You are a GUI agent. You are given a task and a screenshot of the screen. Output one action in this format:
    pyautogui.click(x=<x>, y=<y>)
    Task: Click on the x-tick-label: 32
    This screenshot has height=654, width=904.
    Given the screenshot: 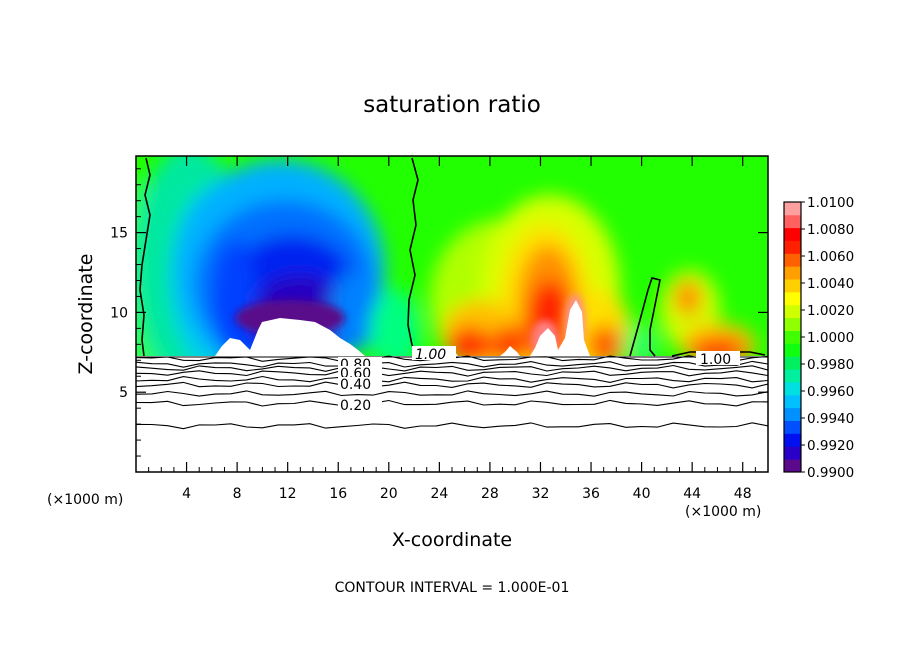 What is the action you would take?
    pyautogui.click(x=541, y=494)
    